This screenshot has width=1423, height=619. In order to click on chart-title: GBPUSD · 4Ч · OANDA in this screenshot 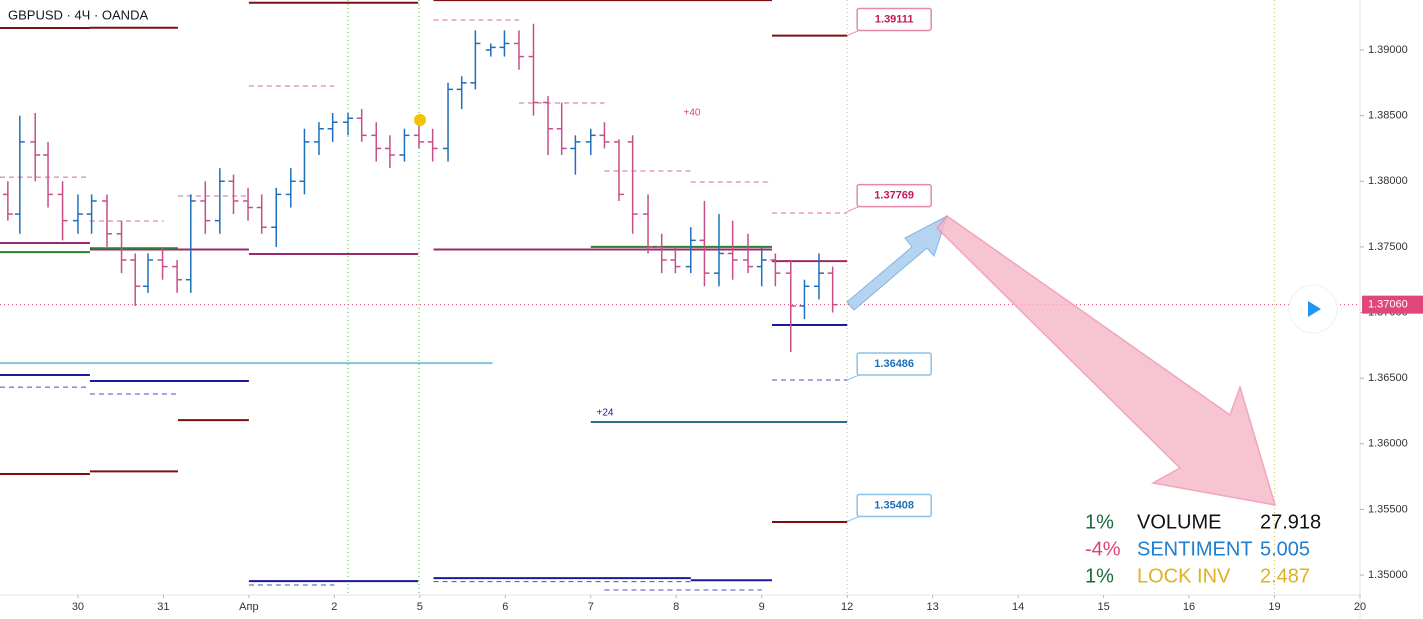, I will do `click(78, 14)`.